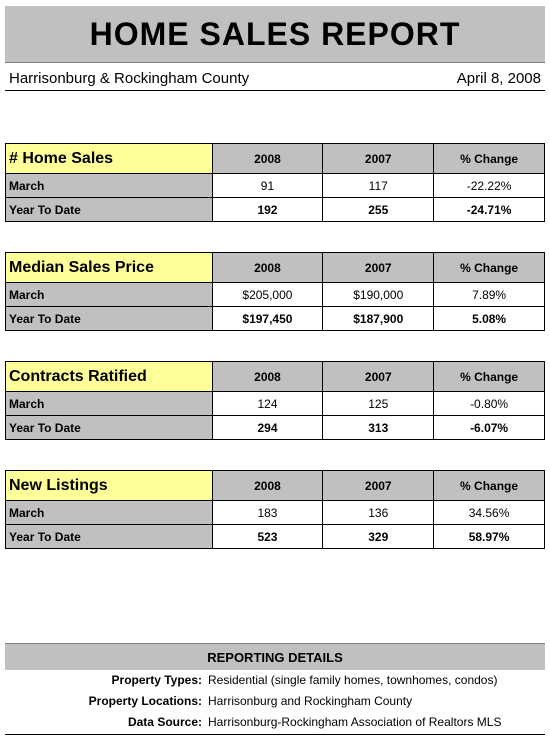 This screenshot has height=739, width=550. What do you see at coordinates (267, 318) in the screenshot?
I see `cell-2008: $197,450` at bounding box center [267, 318].